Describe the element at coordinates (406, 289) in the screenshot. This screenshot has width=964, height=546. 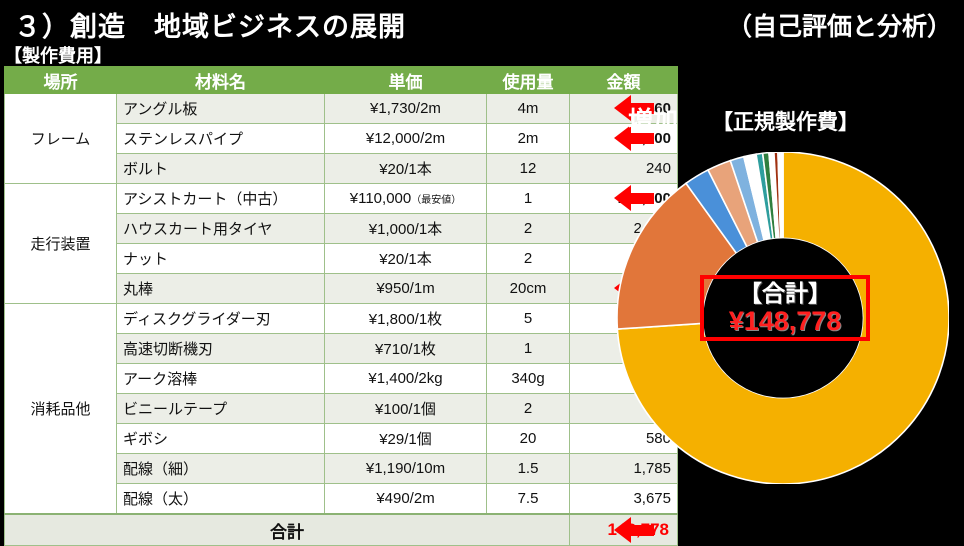
I see `cell-unit-price: ¥950/1m` at that location.